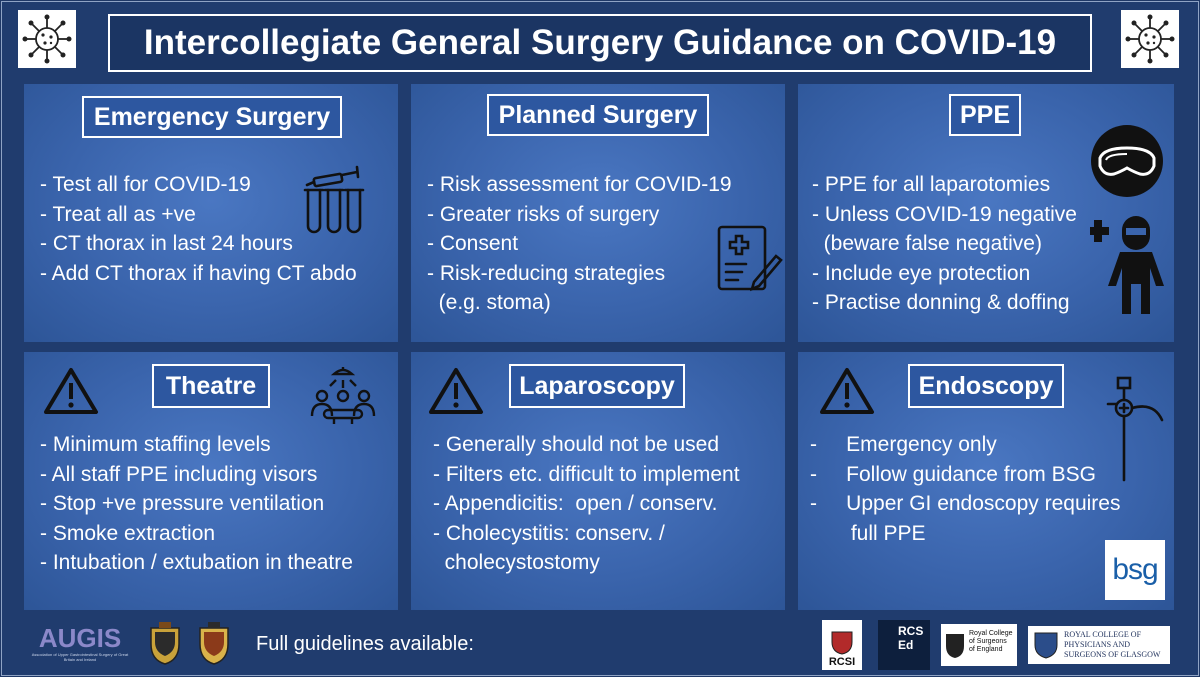 The width and height of the screenshot is (1200, 677). What do you see at coordinates (473, 244) in the screenshot?
I see `list-item: - Consent` at bounding box center [473, 244].